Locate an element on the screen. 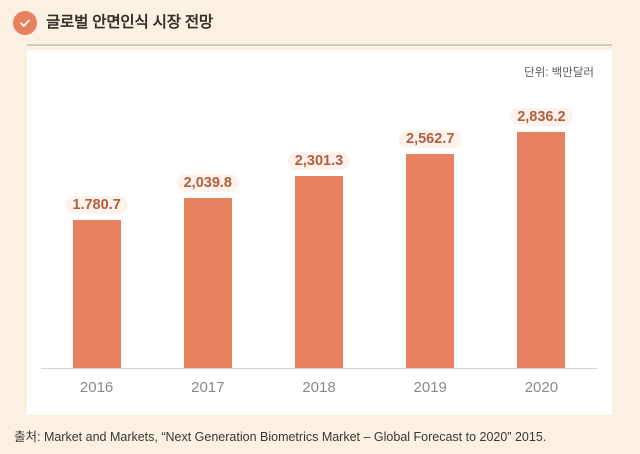 The image size is (640, 454). x-tick-label: 2017 is located at coordinates (208, 387).